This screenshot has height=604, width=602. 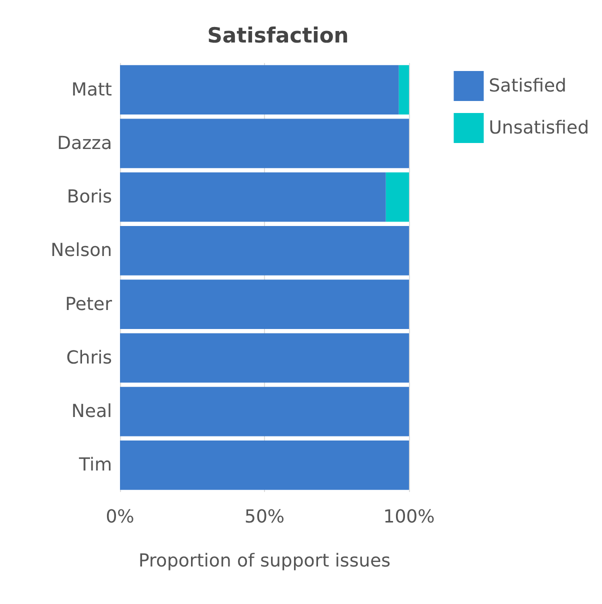 What do you see at coordinates (91, 89) in the screenshot?
I see `y-tick-label: Matt` at bounding box center [91, 89].